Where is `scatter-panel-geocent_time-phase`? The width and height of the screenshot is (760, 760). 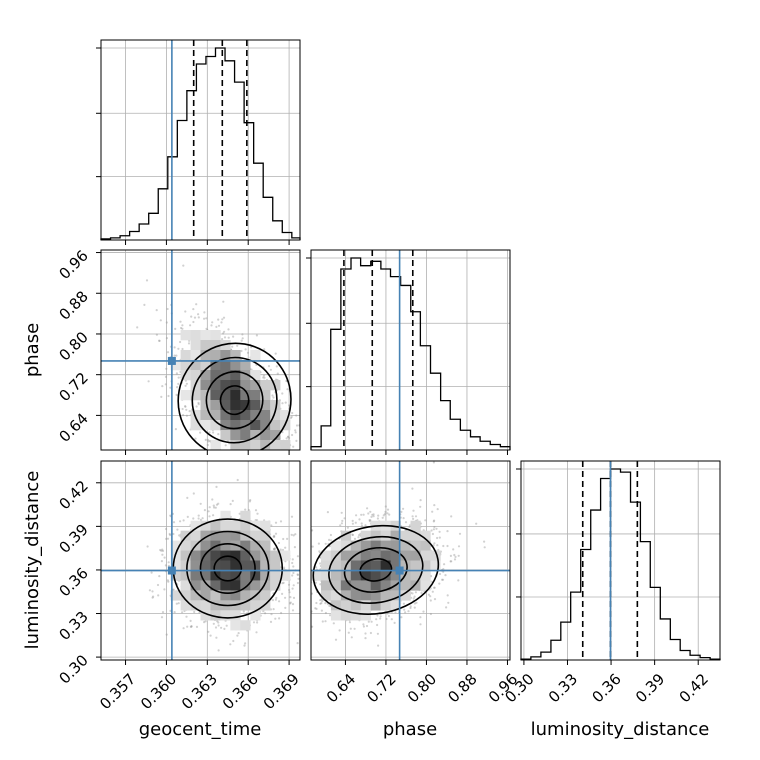 scatter-panel-geocent_time-phase is located at coordinates (200, 350).